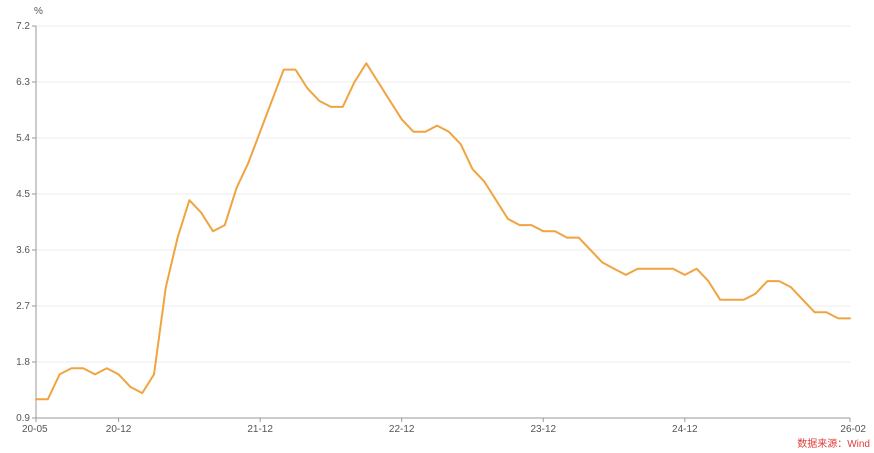 The image size is (874, 453). Describe the element at coordinates (35, 429) in the screenshot. I see `x-tick-label: 20-05` at that location.